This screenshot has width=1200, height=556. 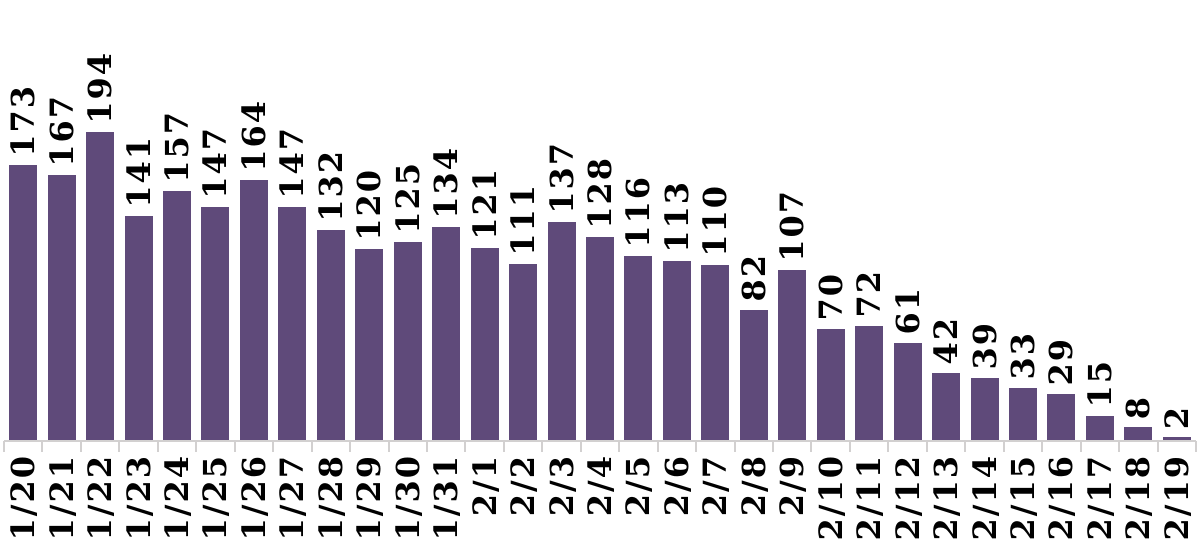 I want to click on bar-value-label: 121, so click(x=484, y=203).